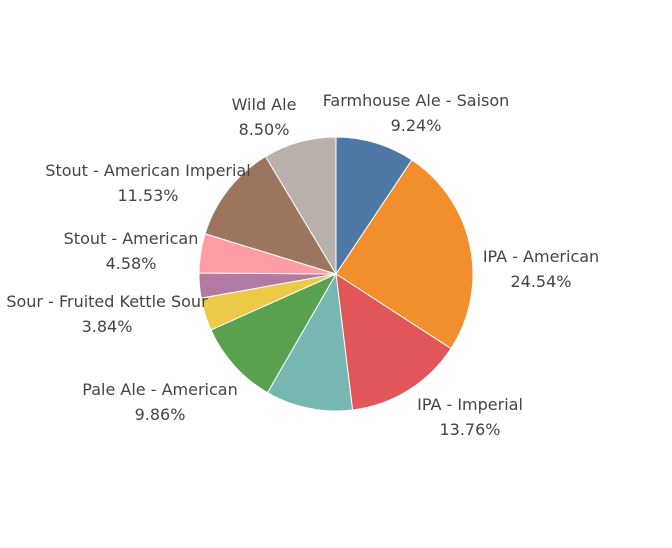  I want to click on slice-percent-8: 11.53%, so click(147, 195).